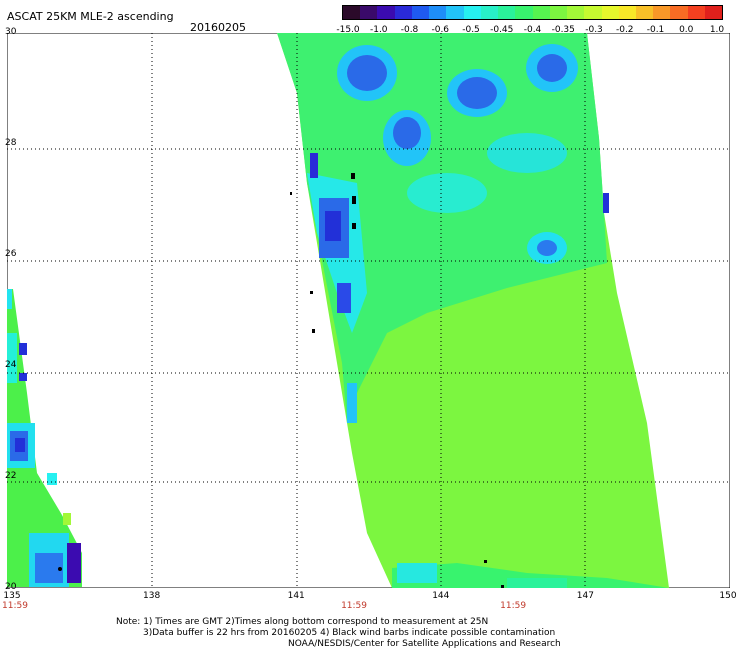 The height and width of the screenshot is (650, 740). What do you see at coordinates (471, 30) in the screenshot?
I see `colorbar-label: -0.5` at bounding box center [471, 30].